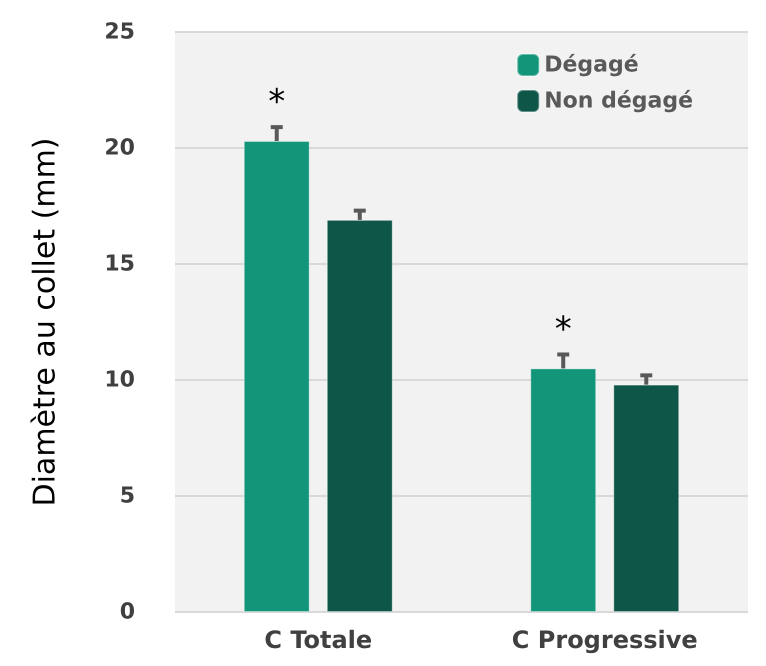 This screenshot has height=666, width=766. What do you see at coordinates (119, 380) in the screenshot?
I see `y-tick-label: 10` at bounding box center [119, 380].